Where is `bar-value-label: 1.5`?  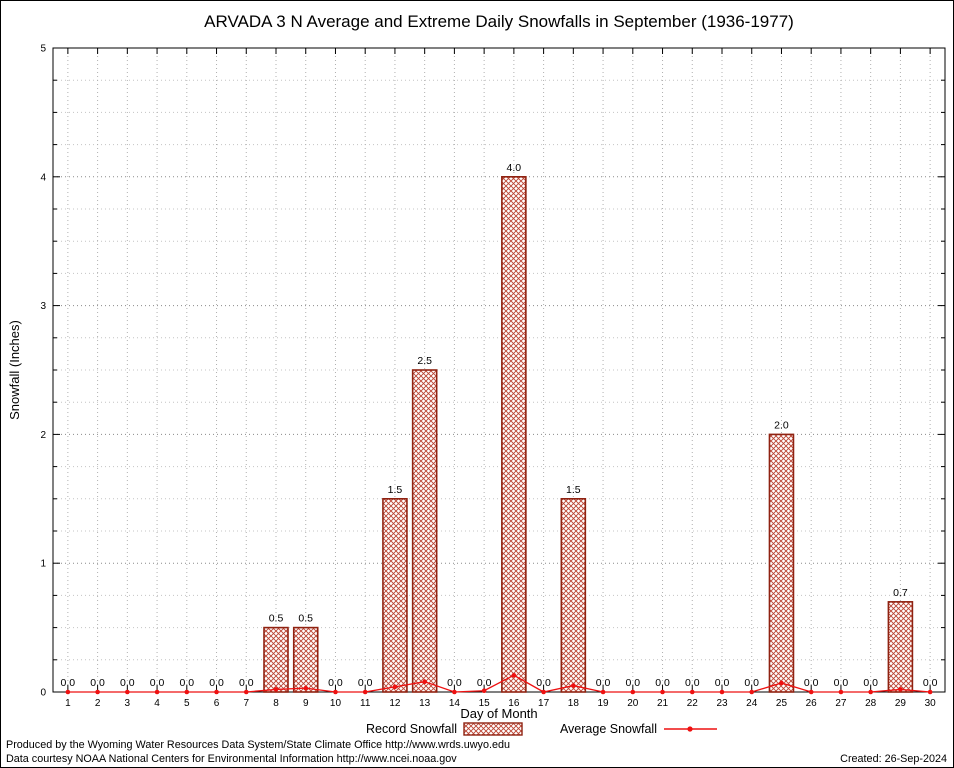
bar-value-label: 1.5 is located at coordinates (573, 490).